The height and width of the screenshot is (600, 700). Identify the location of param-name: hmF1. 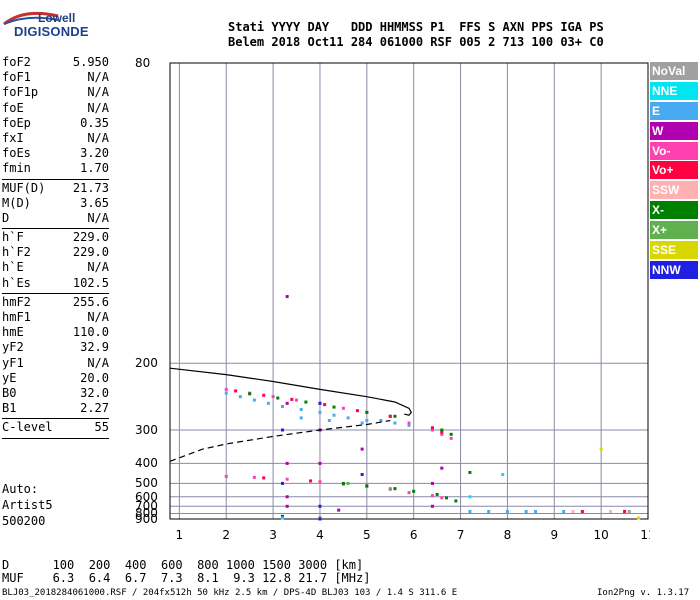
(16, 317).